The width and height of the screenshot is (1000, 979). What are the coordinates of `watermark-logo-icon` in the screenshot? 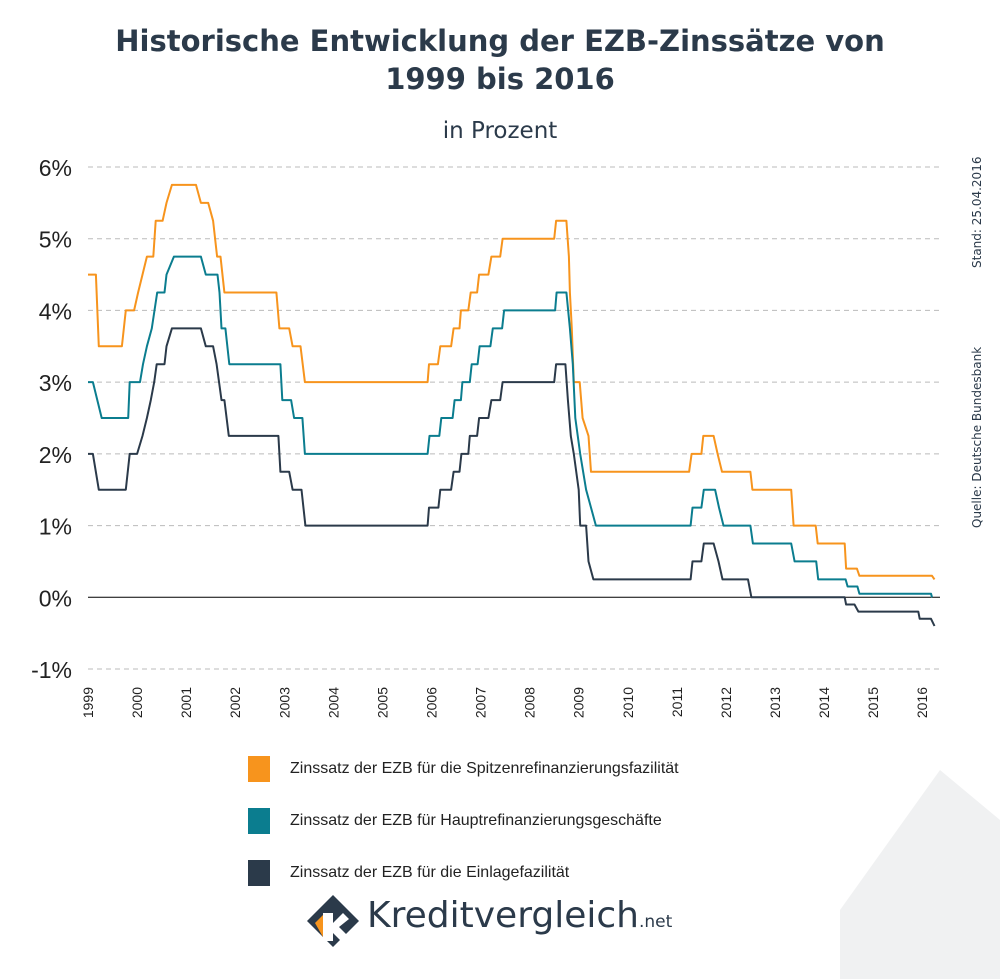 It's located at (920, 874).